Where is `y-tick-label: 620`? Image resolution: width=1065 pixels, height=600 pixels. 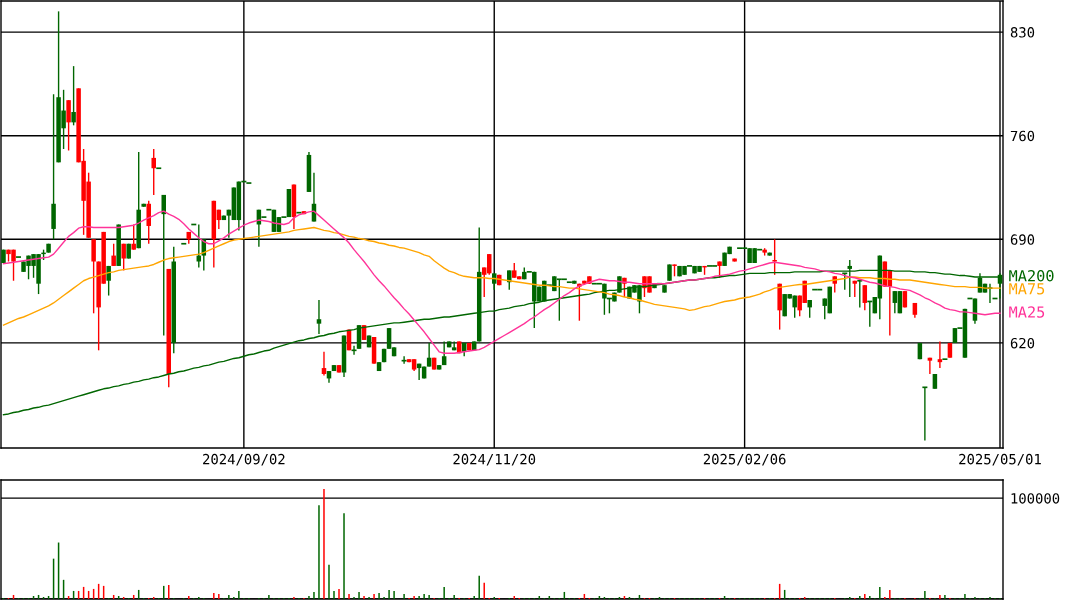 y-tick-label: 620 is located at coordinates (1022, 343).